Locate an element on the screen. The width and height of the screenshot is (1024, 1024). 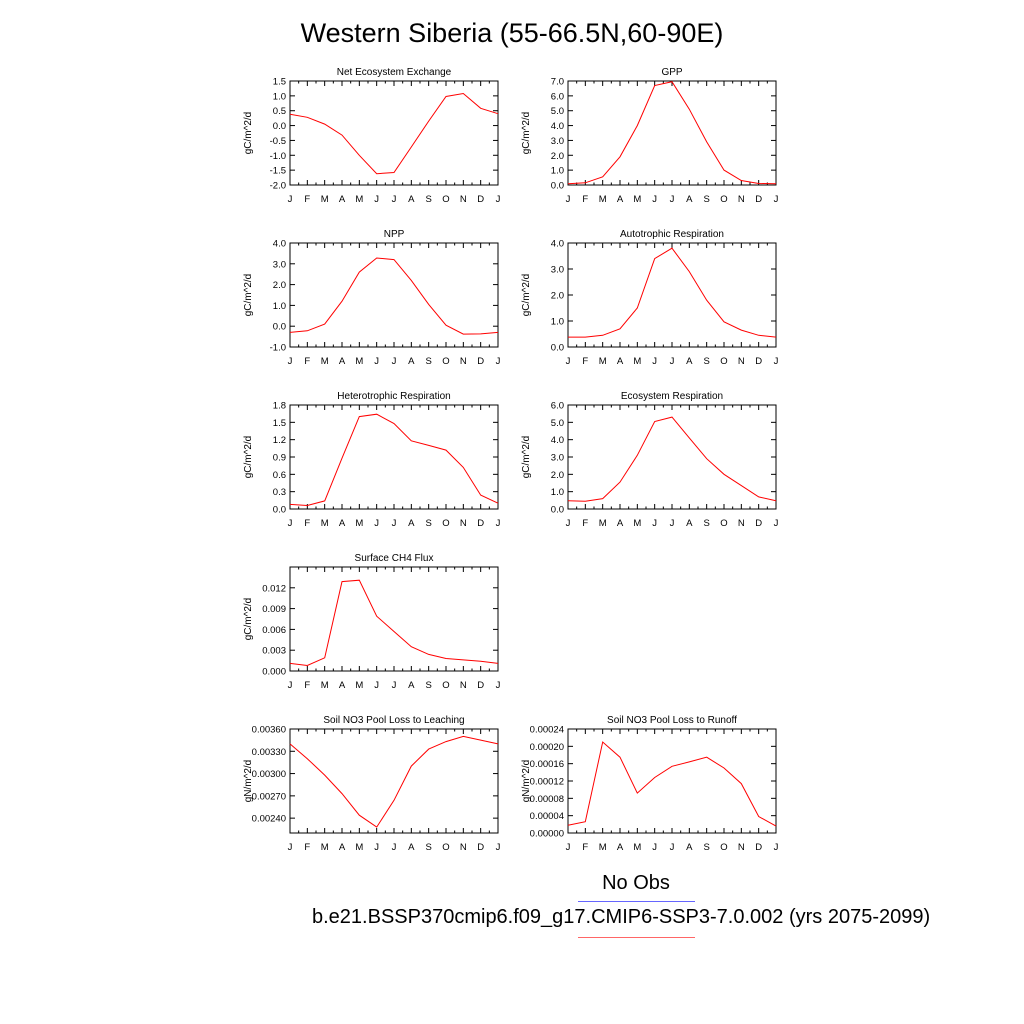
legend-case-line is located at coordinates (636, 937).